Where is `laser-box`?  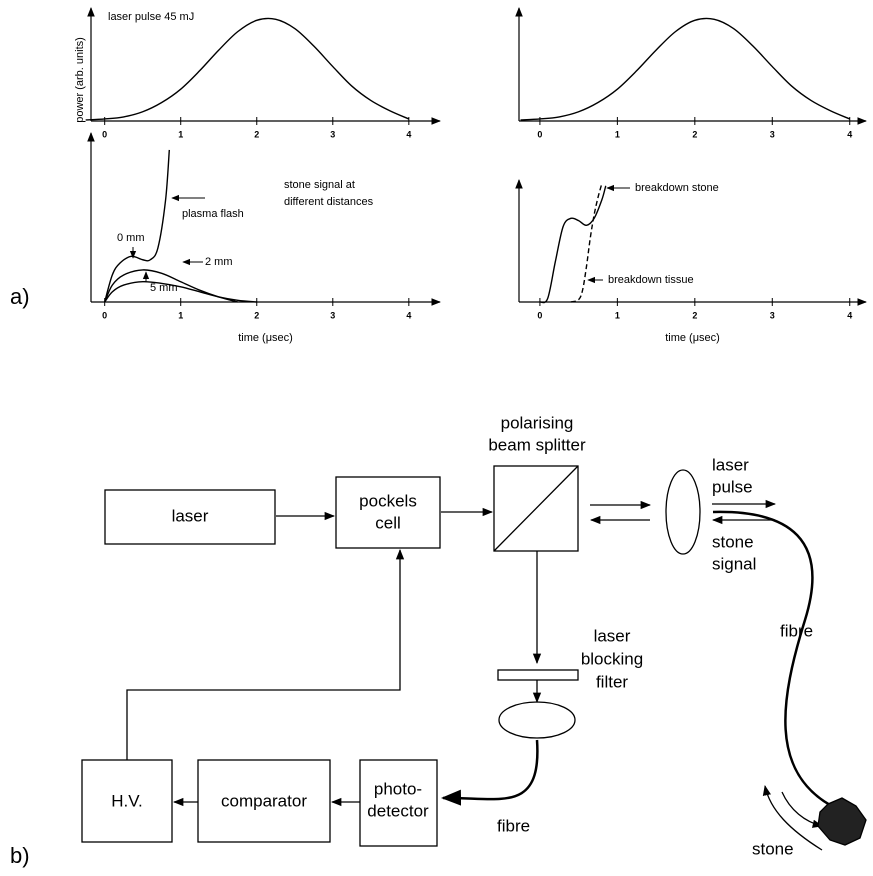
laser-box is located at coordinates (190, 517).